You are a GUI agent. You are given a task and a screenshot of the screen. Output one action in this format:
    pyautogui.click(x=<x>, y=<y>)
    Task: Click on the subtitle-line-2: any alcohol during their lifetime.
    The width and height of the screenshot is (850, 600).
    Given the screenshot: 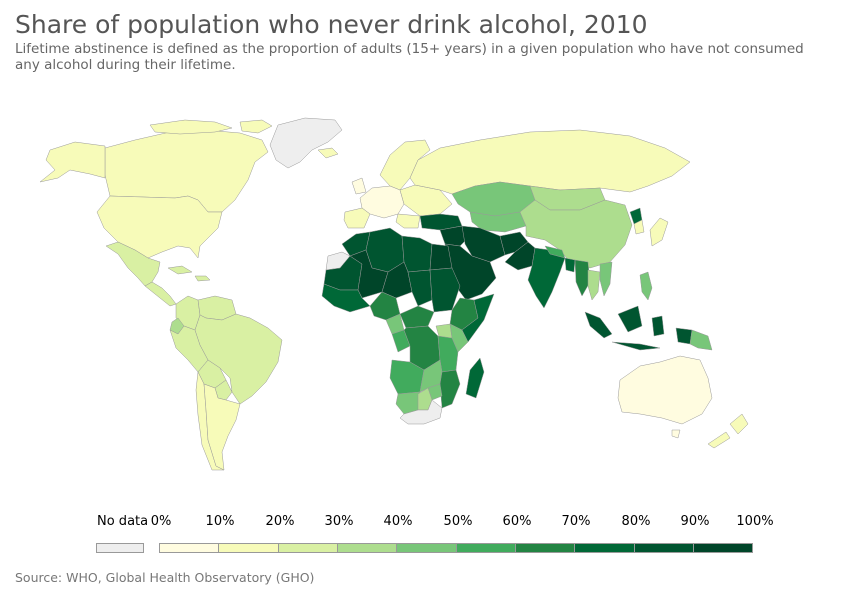 What is the action you would take?
    pyautogui.click(x=125, y=65)
    